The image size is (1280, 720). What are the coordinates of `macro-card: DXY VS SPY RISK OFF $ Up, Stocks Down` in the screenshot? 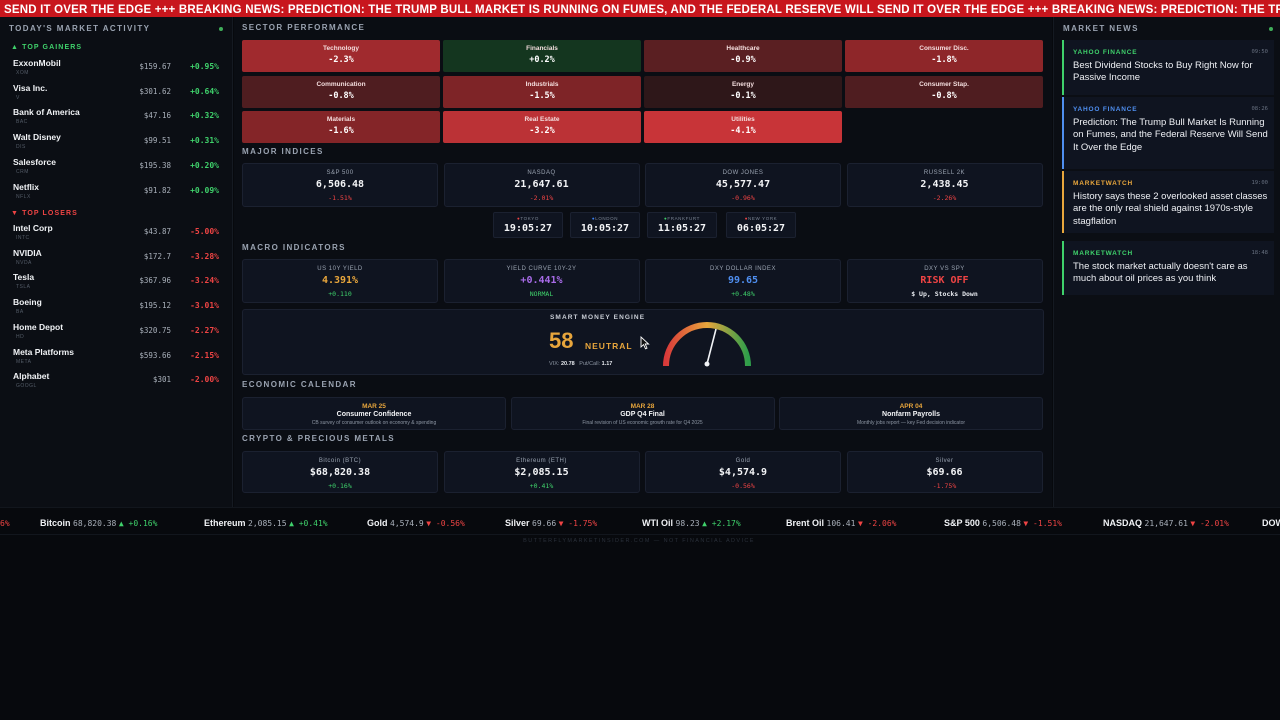 It's located at (944, 281).